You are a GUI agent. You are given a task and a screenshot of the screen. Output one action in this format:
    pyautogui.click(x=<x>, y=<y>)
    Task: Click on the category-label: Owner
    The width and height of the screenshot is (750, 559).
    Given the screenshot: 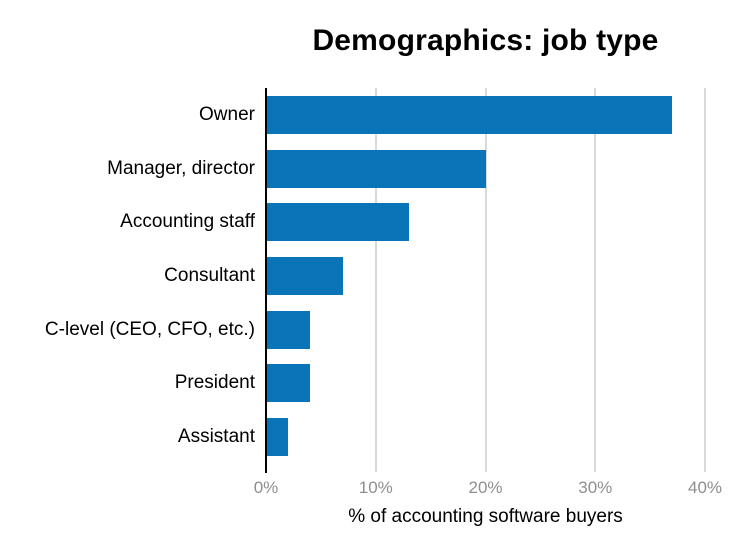 What is the action you would take?
    pyautogui.click(x=227, y=114)
    